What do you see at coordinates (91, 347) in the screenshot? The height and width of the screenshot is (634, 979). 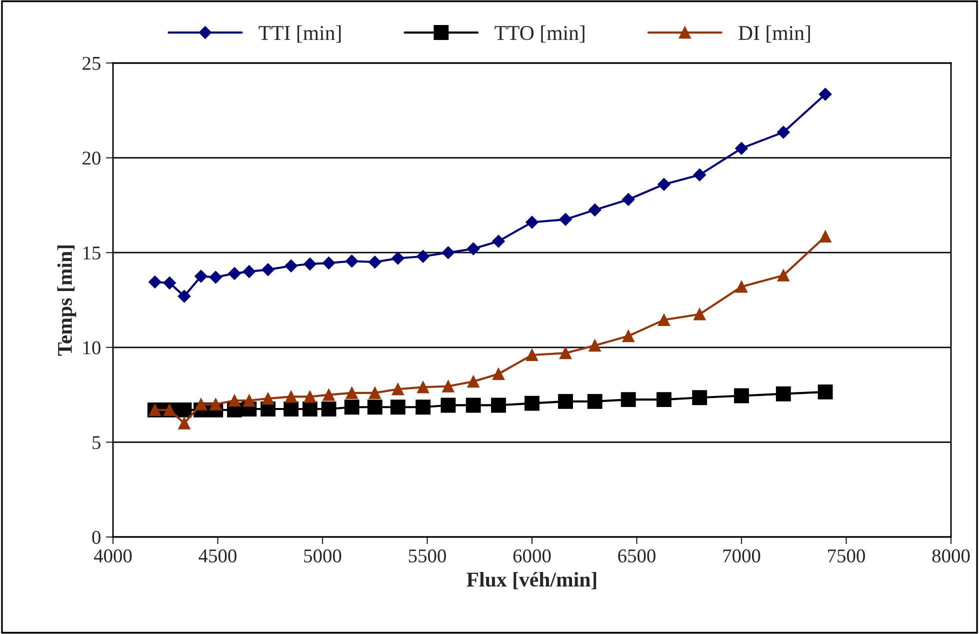 I see `y-tick-label: 10` at bounding box center [91, 347].